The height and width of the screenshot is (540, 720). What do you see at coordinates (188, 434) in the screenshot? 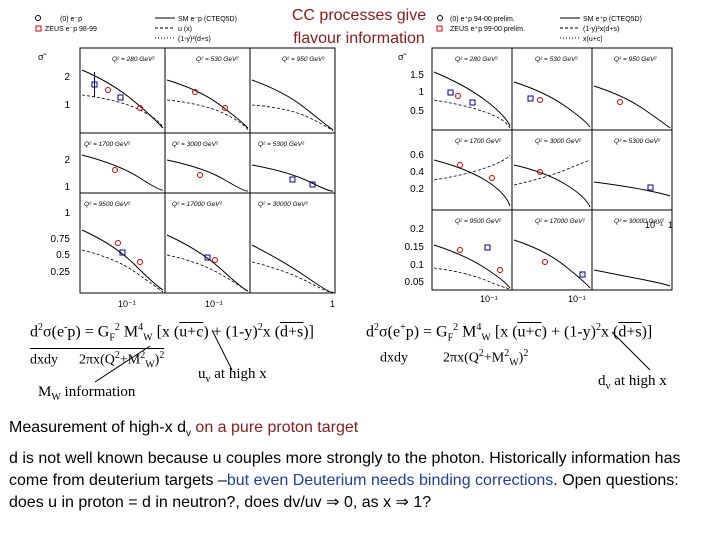
I see `measurement-sub: v` at bounding box center [188, 434].